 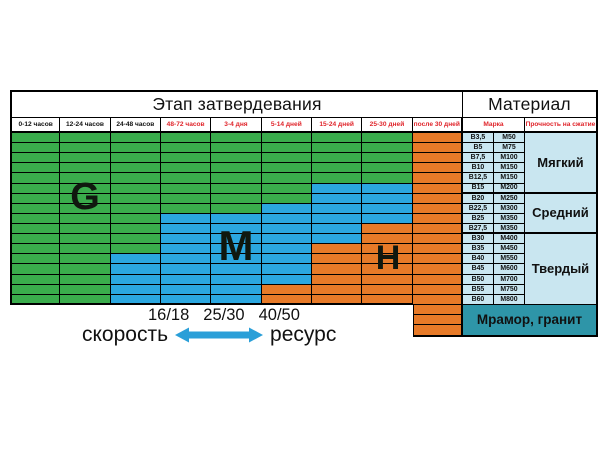 What do you see at coordinates (337, 188) in the screenshot?
I see `grid-cell-r6c7` at bounding box center [337, 188].